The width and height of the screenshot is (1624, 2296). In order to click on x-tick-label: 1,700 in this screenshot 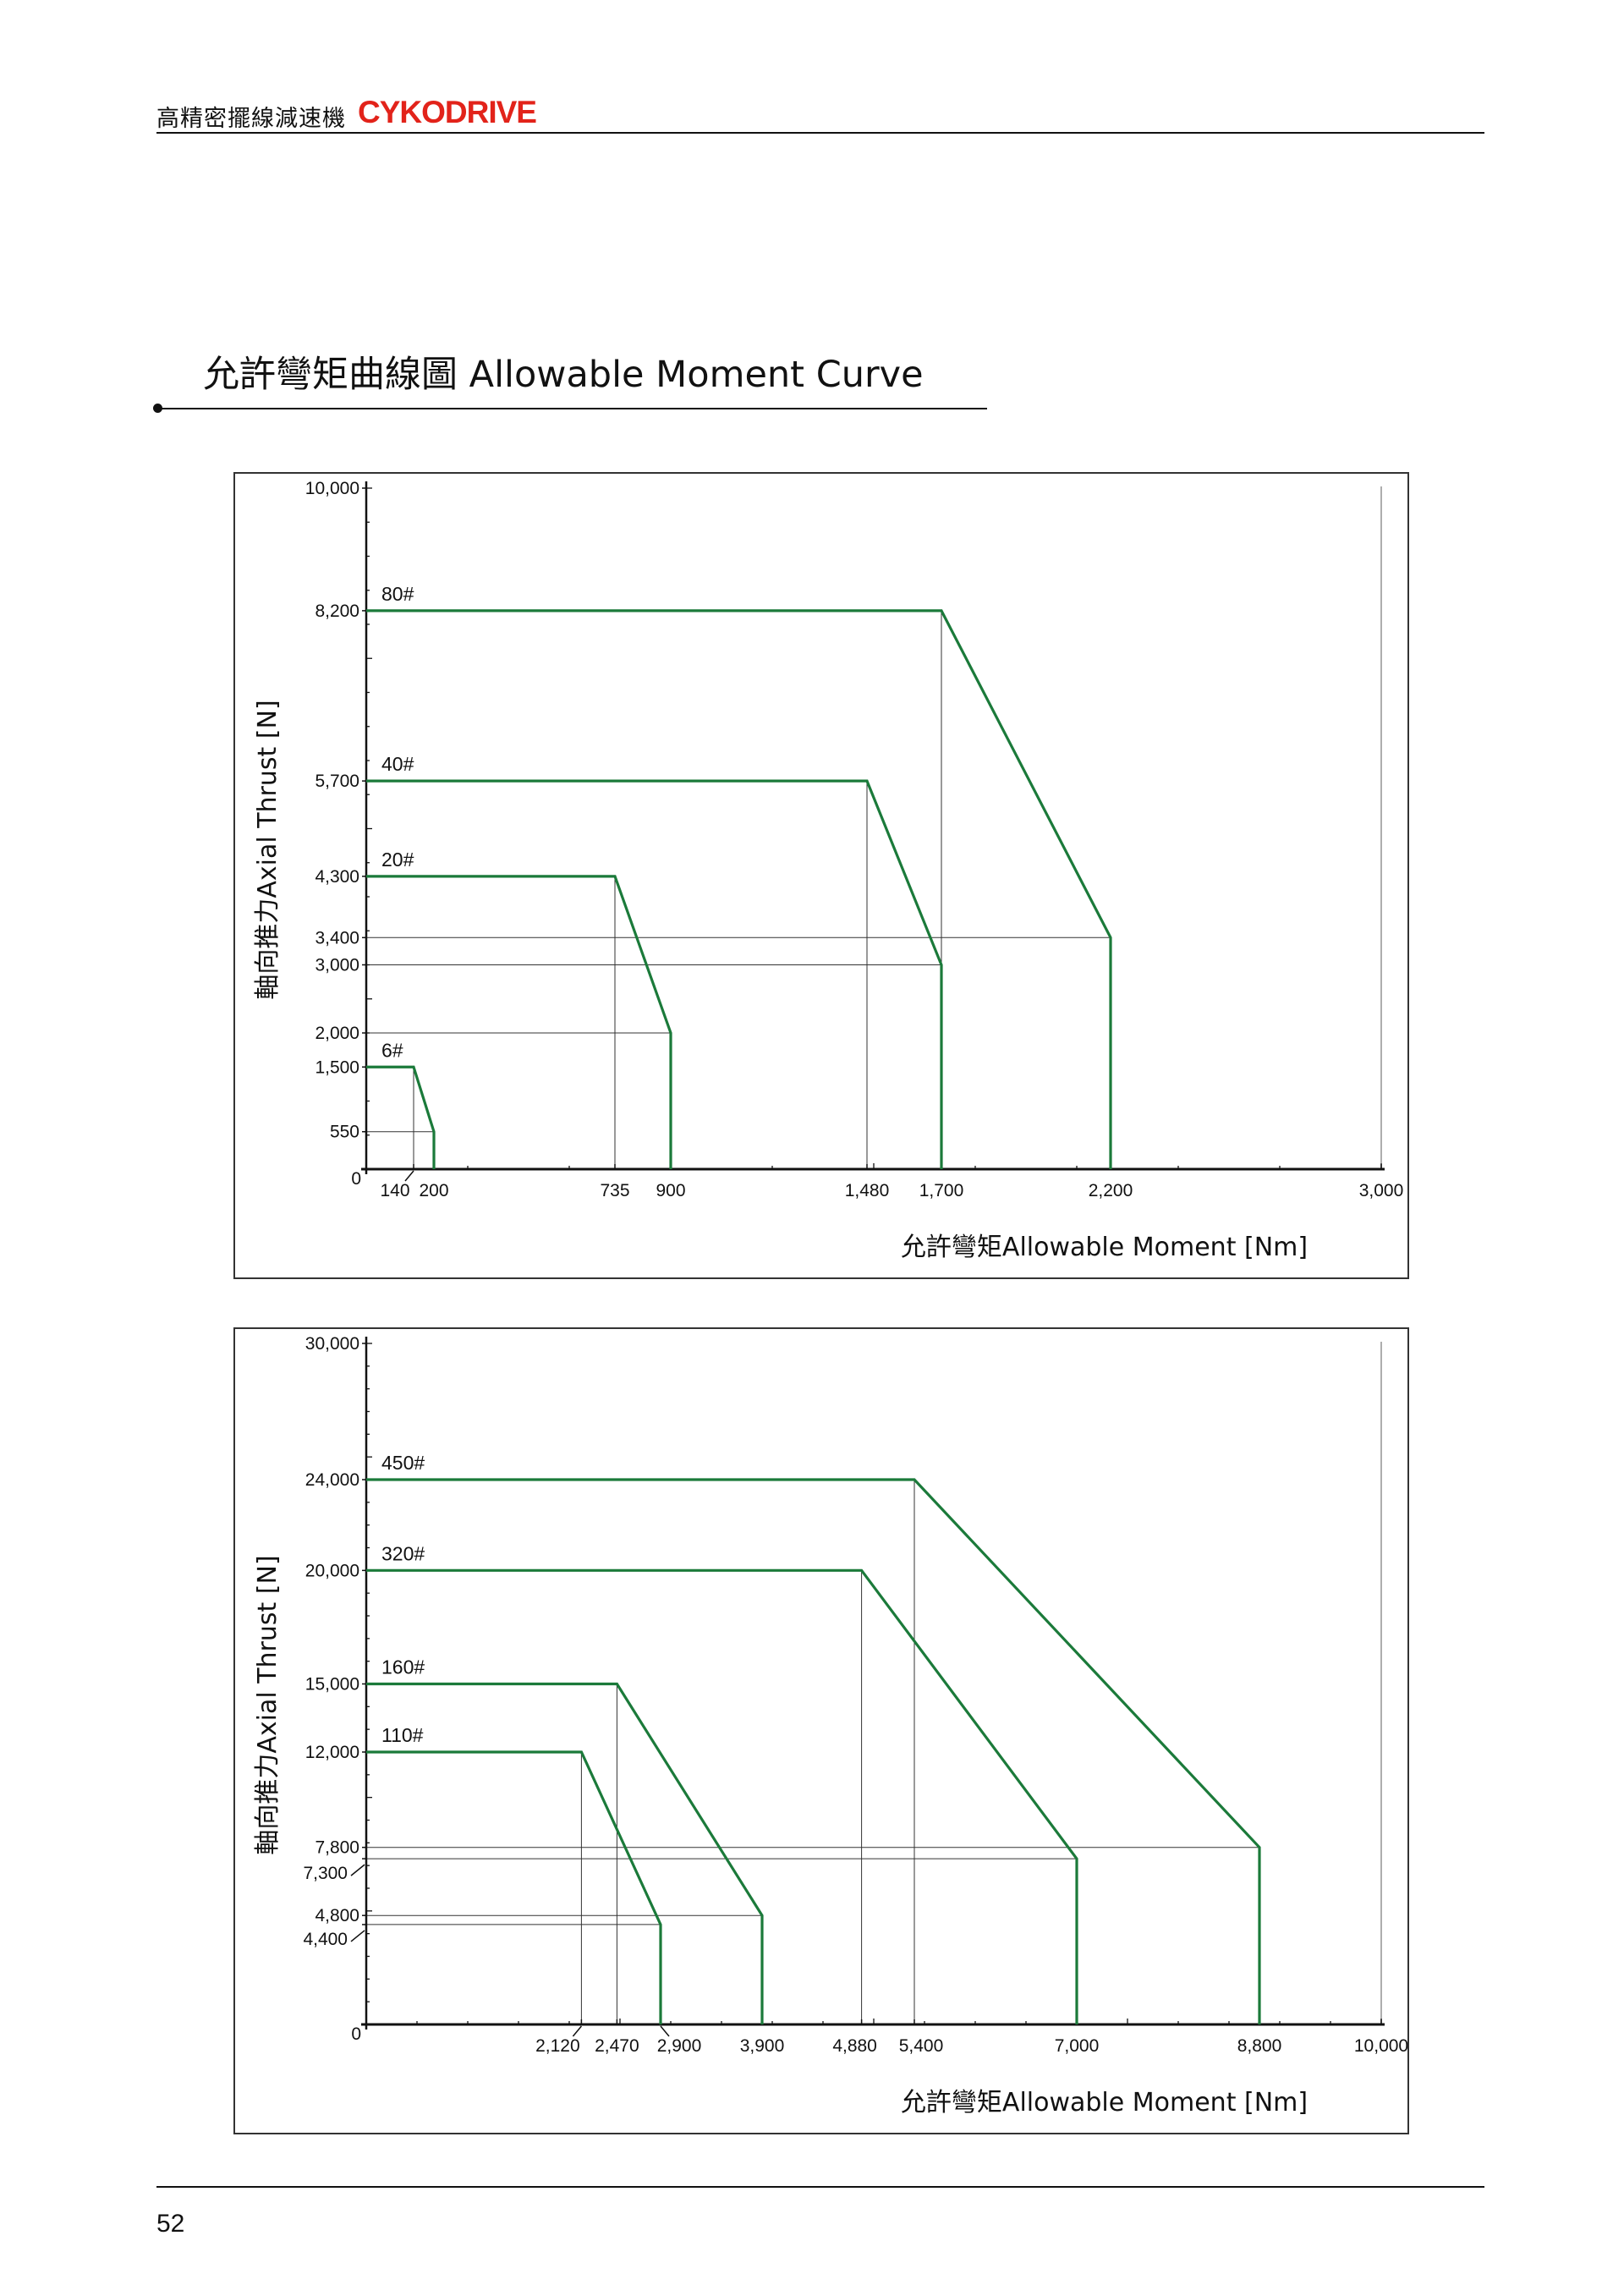, I will do `click(941, 1190)`.